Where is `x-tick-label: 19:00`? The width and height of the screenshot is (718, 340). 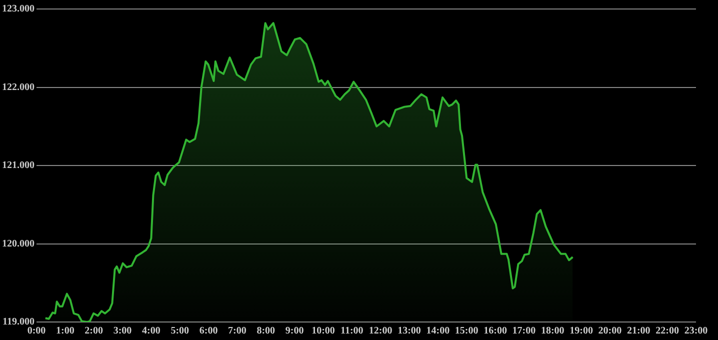
x-tick-label: 19:00 is located at coordinates (581, 331).